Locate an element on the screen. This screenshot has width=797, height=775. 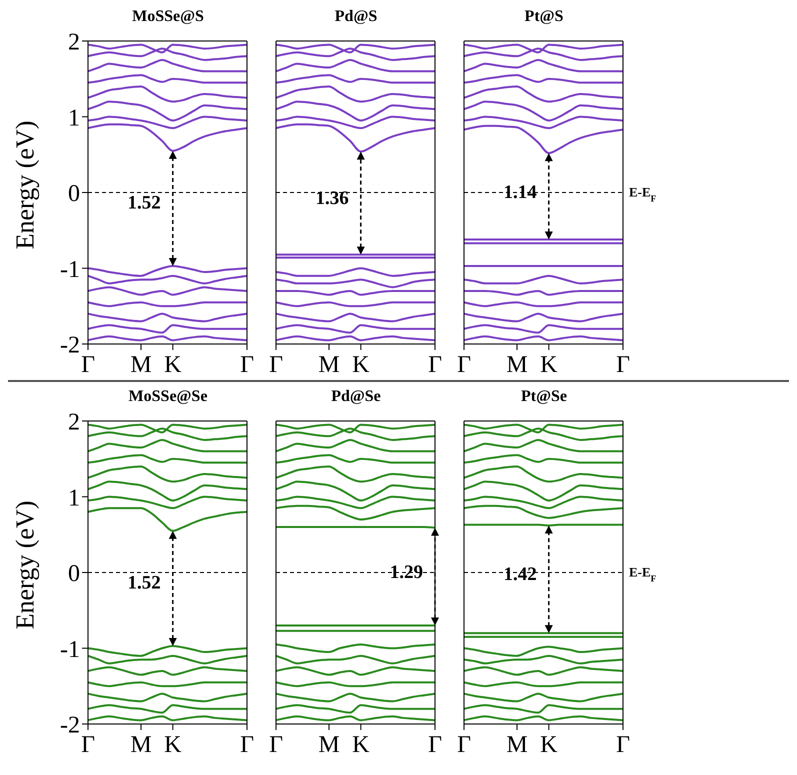
annotation: 1.29 is located at coordinates (406, 572).